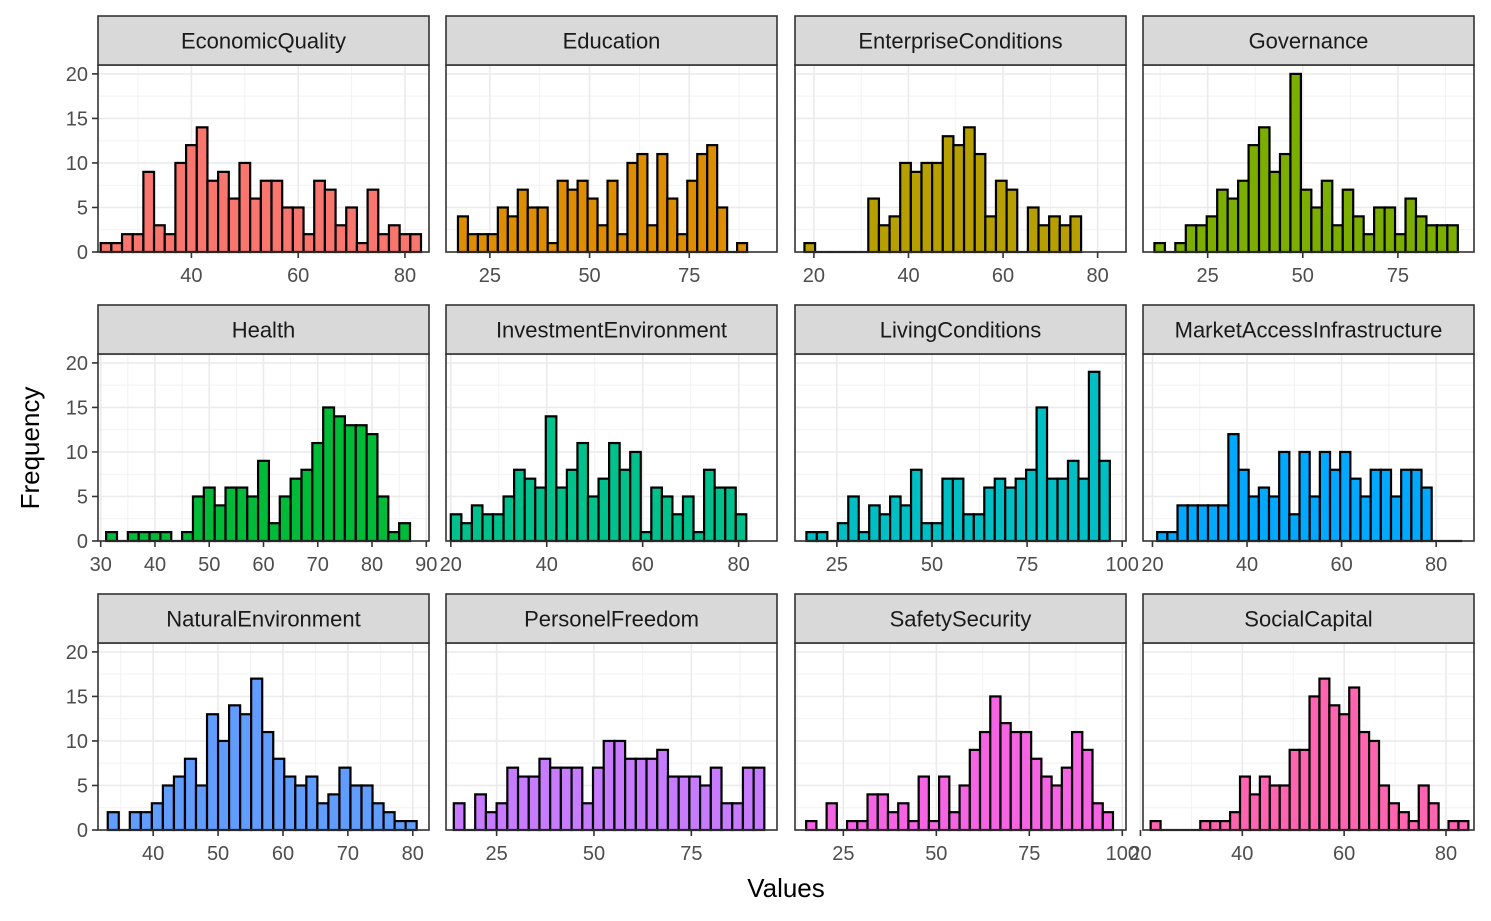 Image resolution: width=1491 pixels, height=921 pixels. What do you see at coordinates (248, 151) in the screenshot?
I see `facet-EconomicQuality: EconomicQuality 40 60 80 0 5 10 15 20` at bounding box center [248, 151].